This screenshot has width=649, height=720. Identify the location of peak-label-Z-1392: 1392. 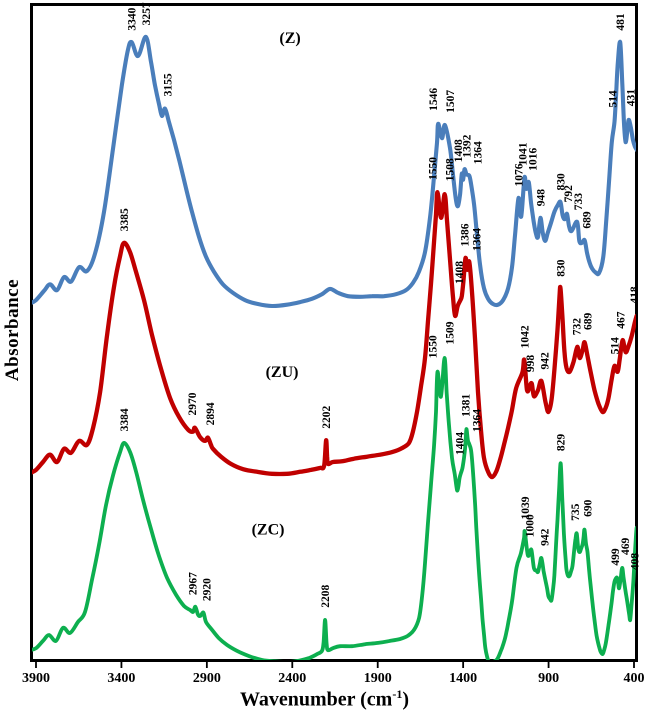
(468, 145).